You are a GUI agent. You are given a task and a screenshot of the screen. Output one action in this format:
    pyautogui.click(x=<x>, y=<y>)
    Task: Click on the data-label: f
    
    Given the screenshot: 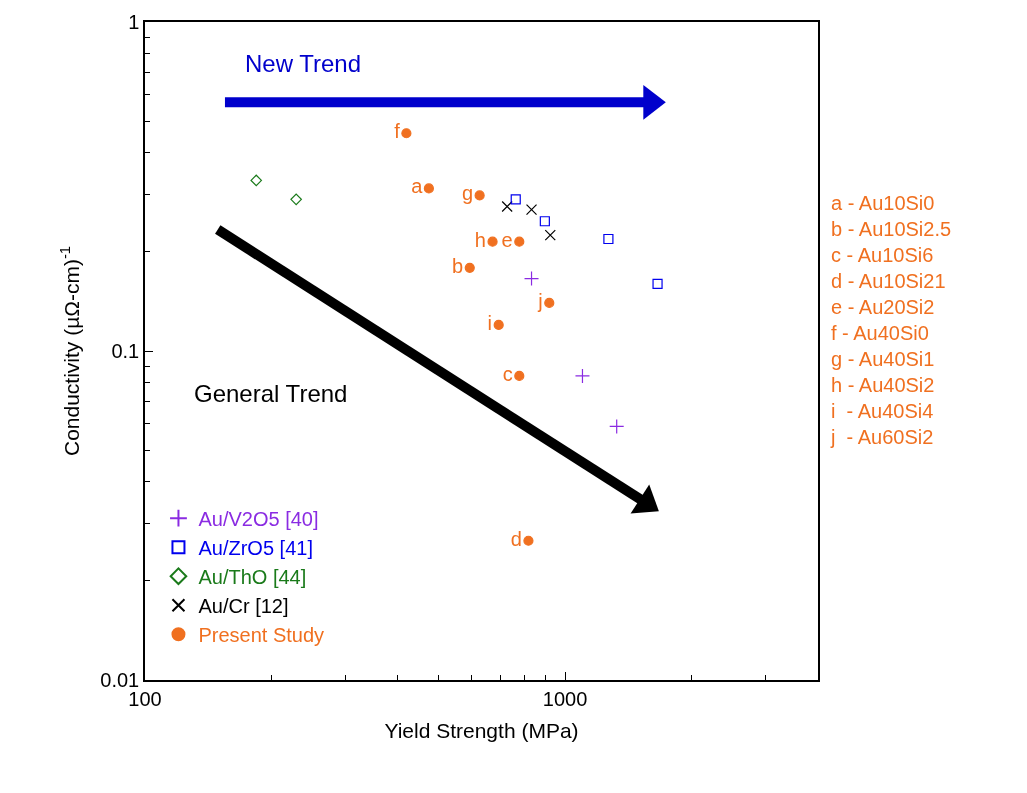 What is the action you would take?
    pyautogui.click(x=397, y=131)
    